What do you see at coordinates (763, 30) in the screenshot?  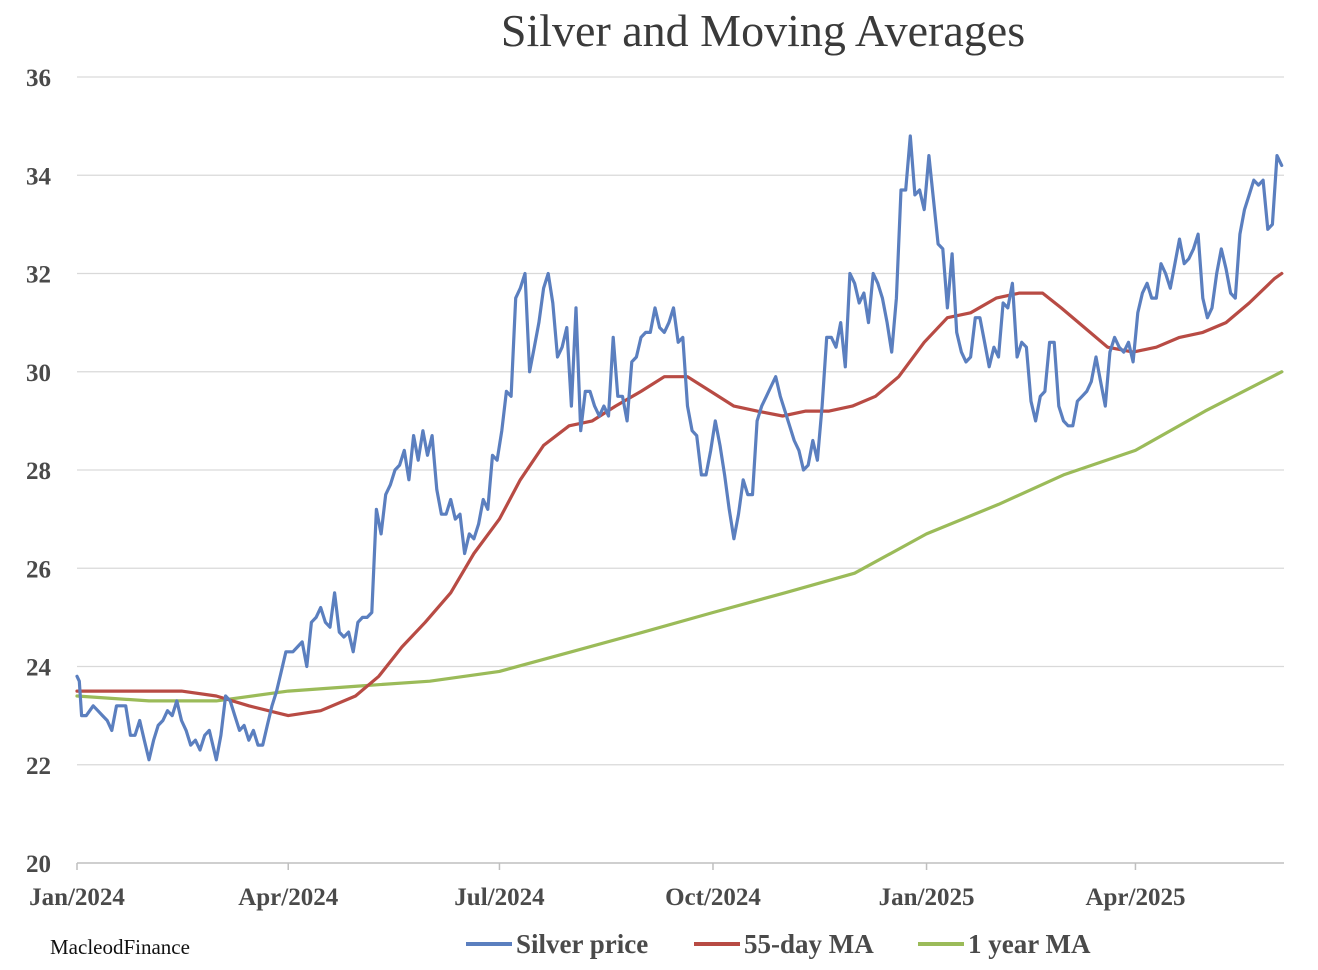 I see `chart-title: Silver and Moving Averages` at bounding box center [763, 30].